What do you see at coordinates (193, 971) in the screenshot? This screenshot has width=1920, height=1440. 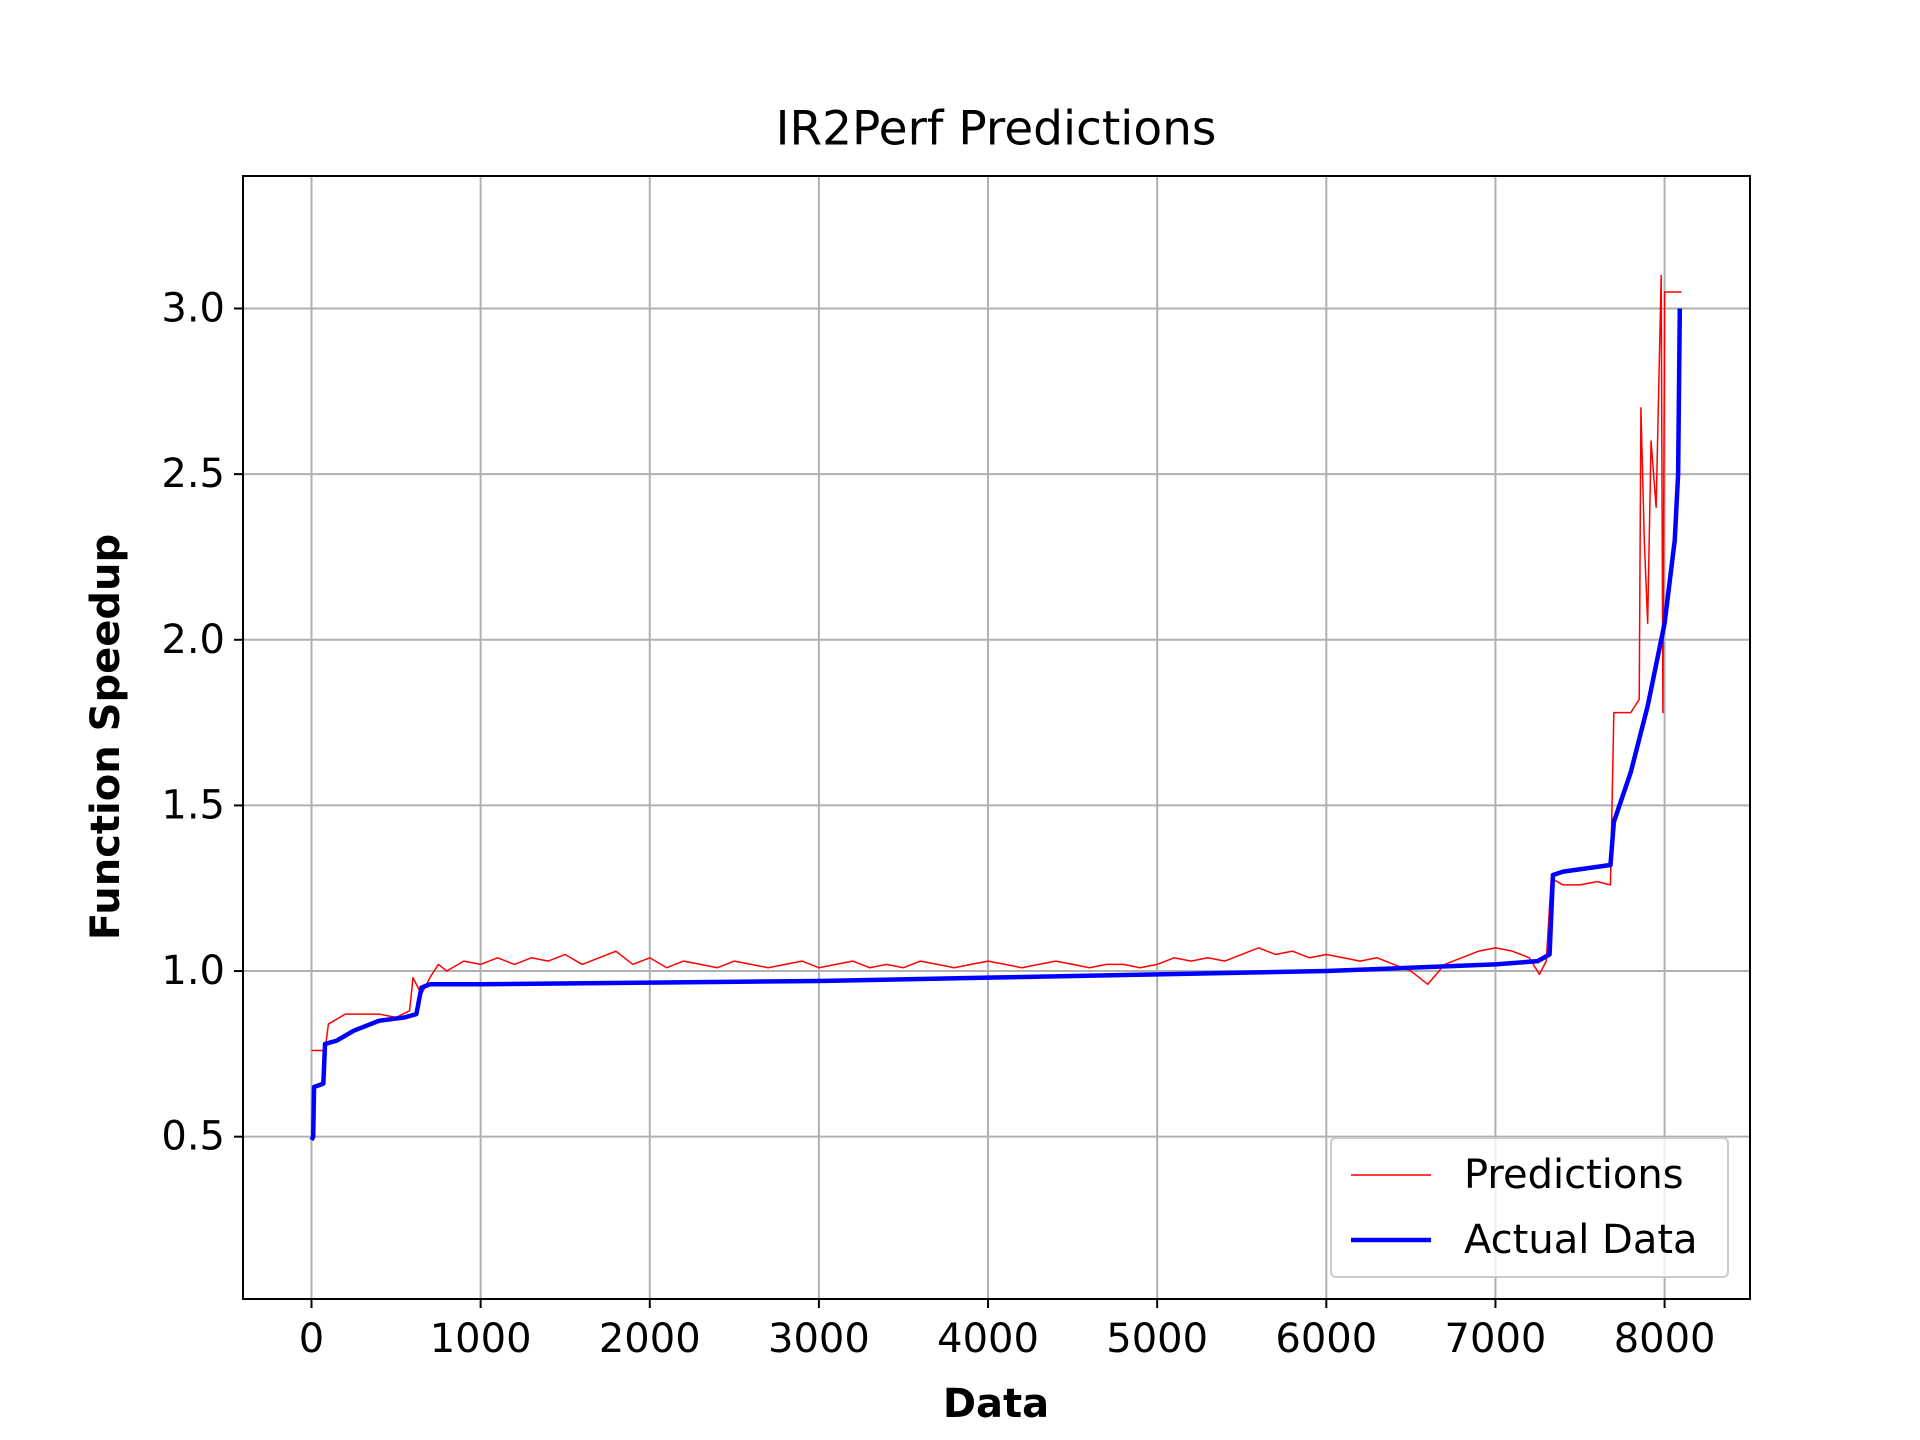 I see `y-tick-label: 1.0` at bounding box center [193, 971].